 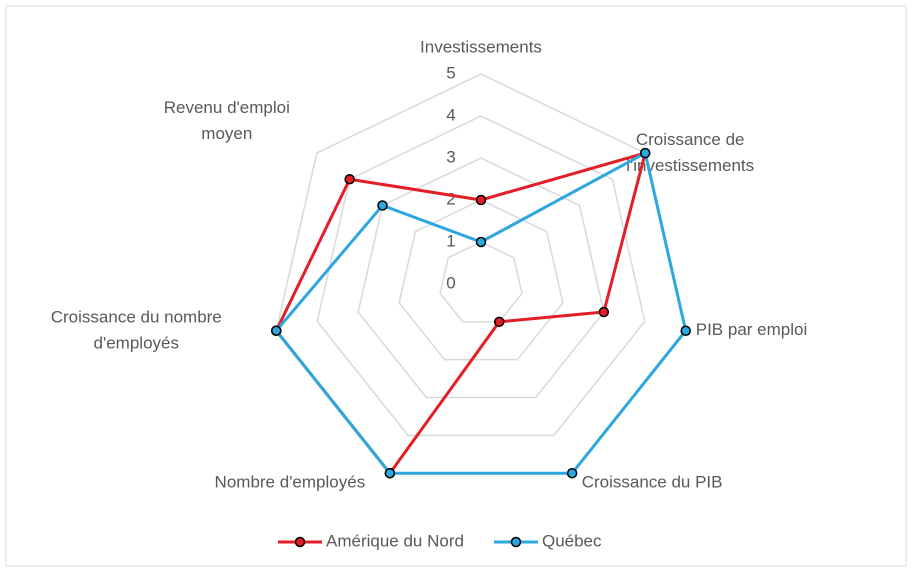 I want to click on axis-tick-label: 3, so click(x=450, y=156).